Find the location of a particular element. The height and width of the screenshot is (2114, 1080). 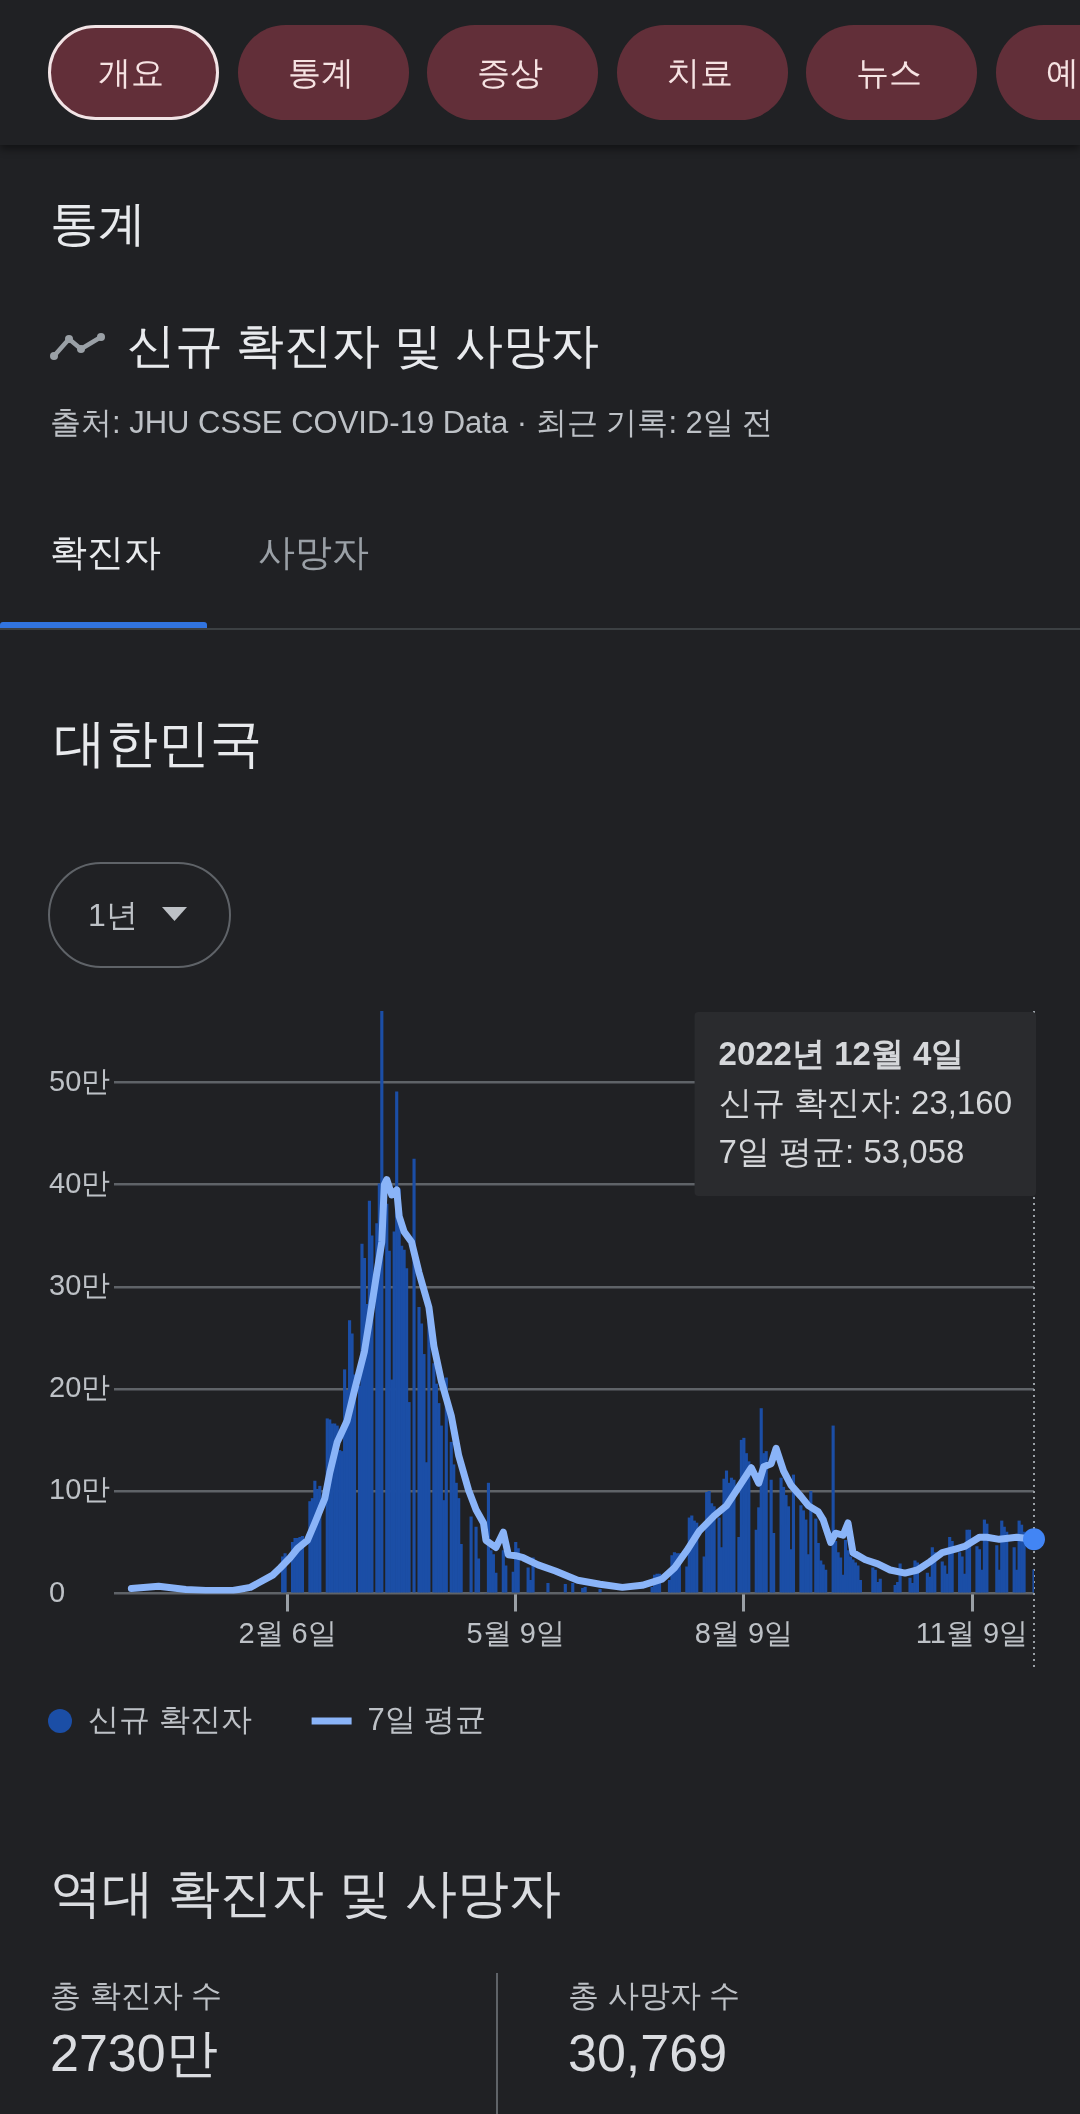

dropdown: 1년 is located at coordinates (139, 915).